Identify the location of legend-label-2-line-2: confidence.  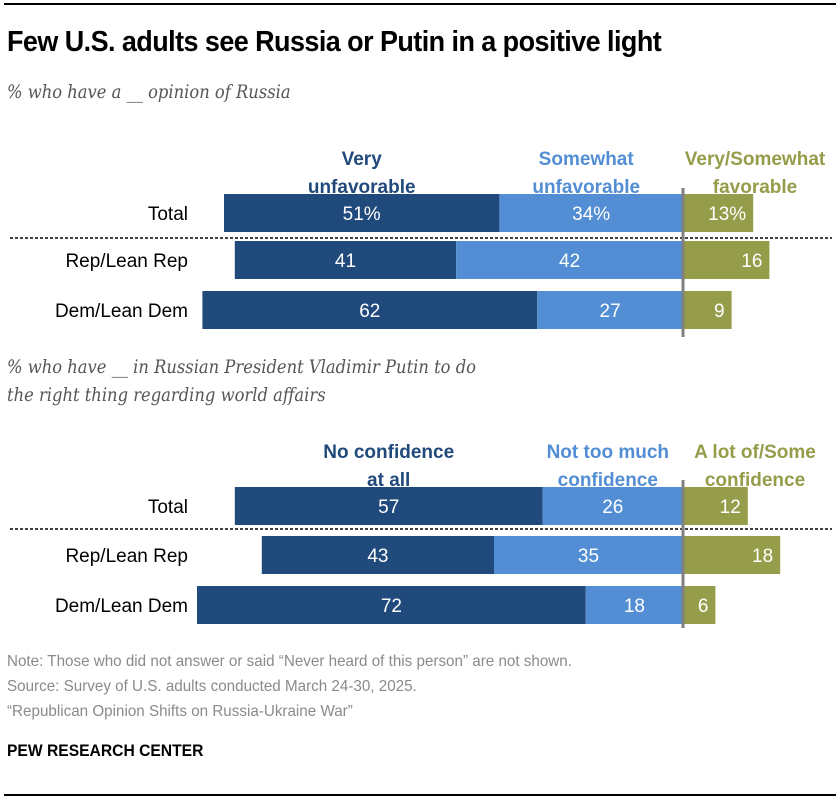
(608, 480).